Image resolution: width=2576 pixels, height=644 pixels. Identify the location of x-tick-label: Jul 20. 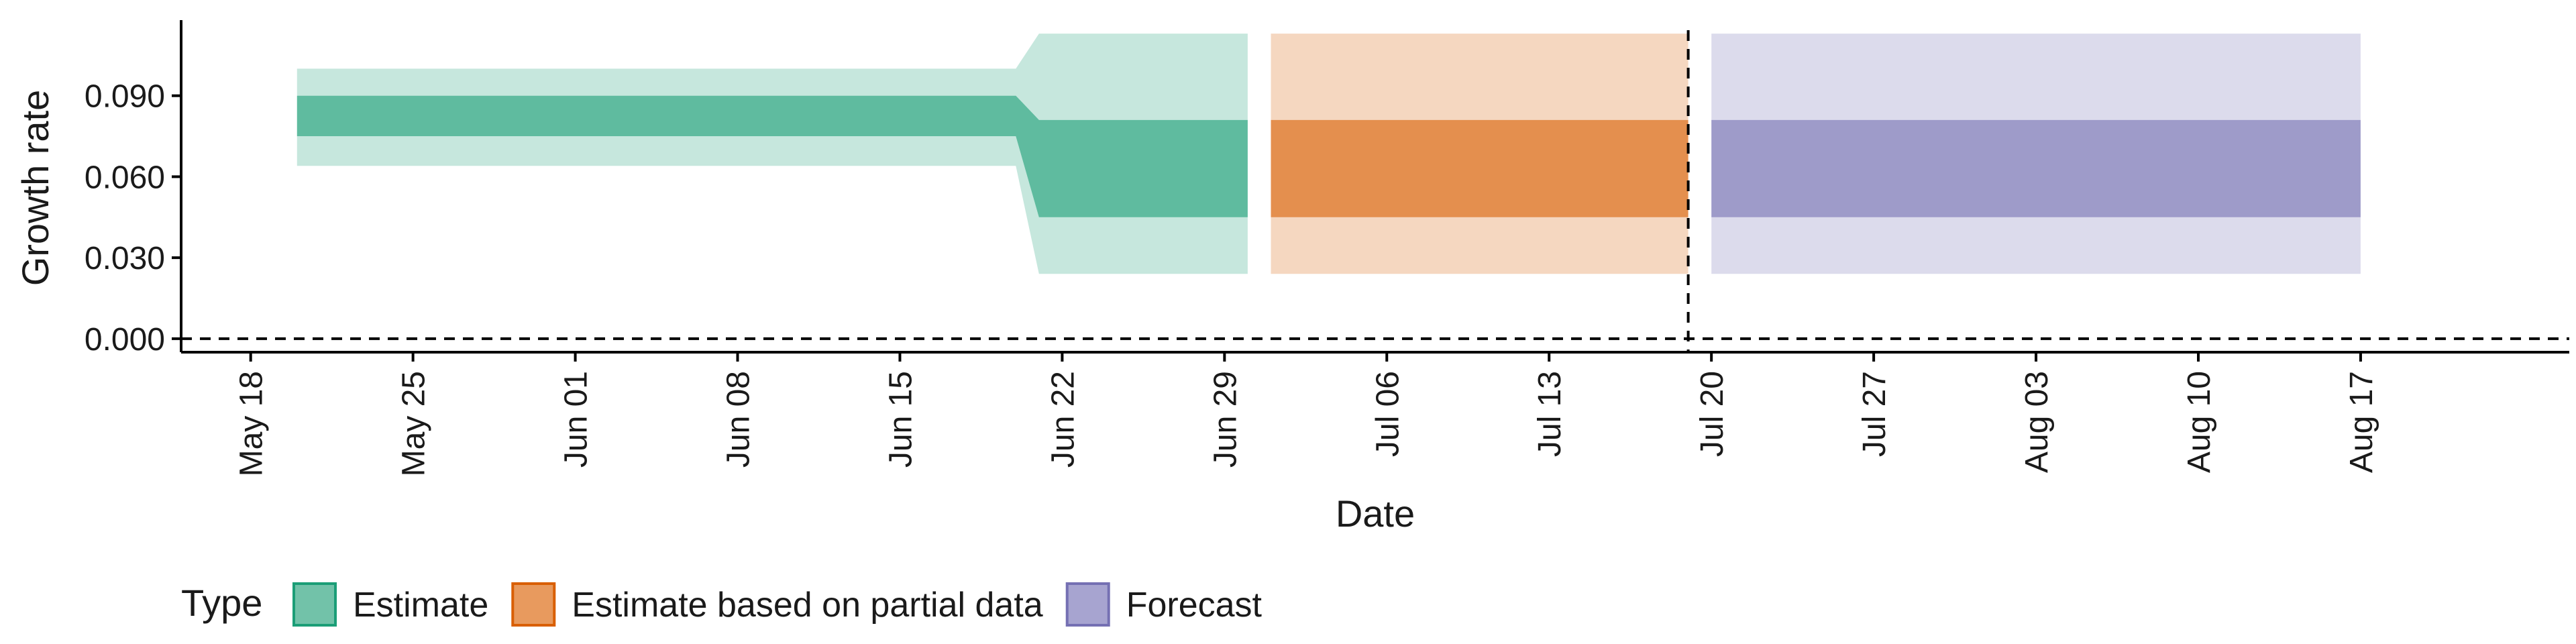
(1712, 414).